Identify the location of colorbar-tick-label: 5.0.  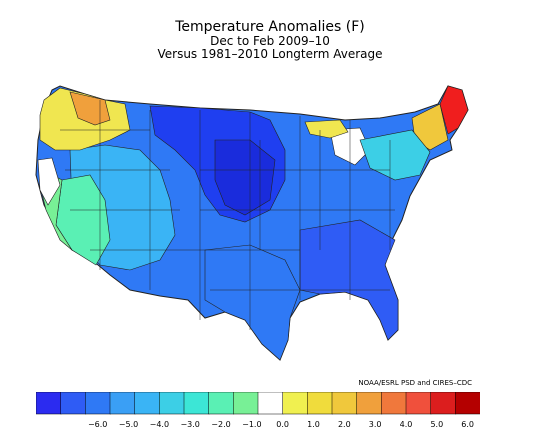
(437, 424).